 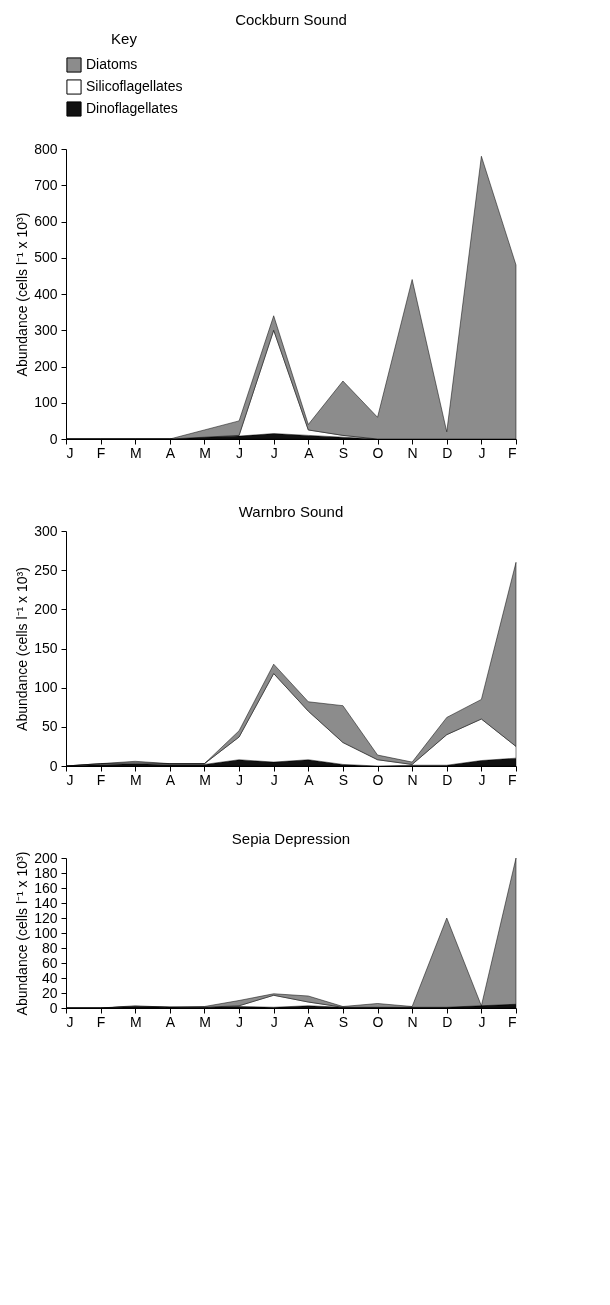 I want to click on legend-label: Diatoms, so click(x=112, y=64).